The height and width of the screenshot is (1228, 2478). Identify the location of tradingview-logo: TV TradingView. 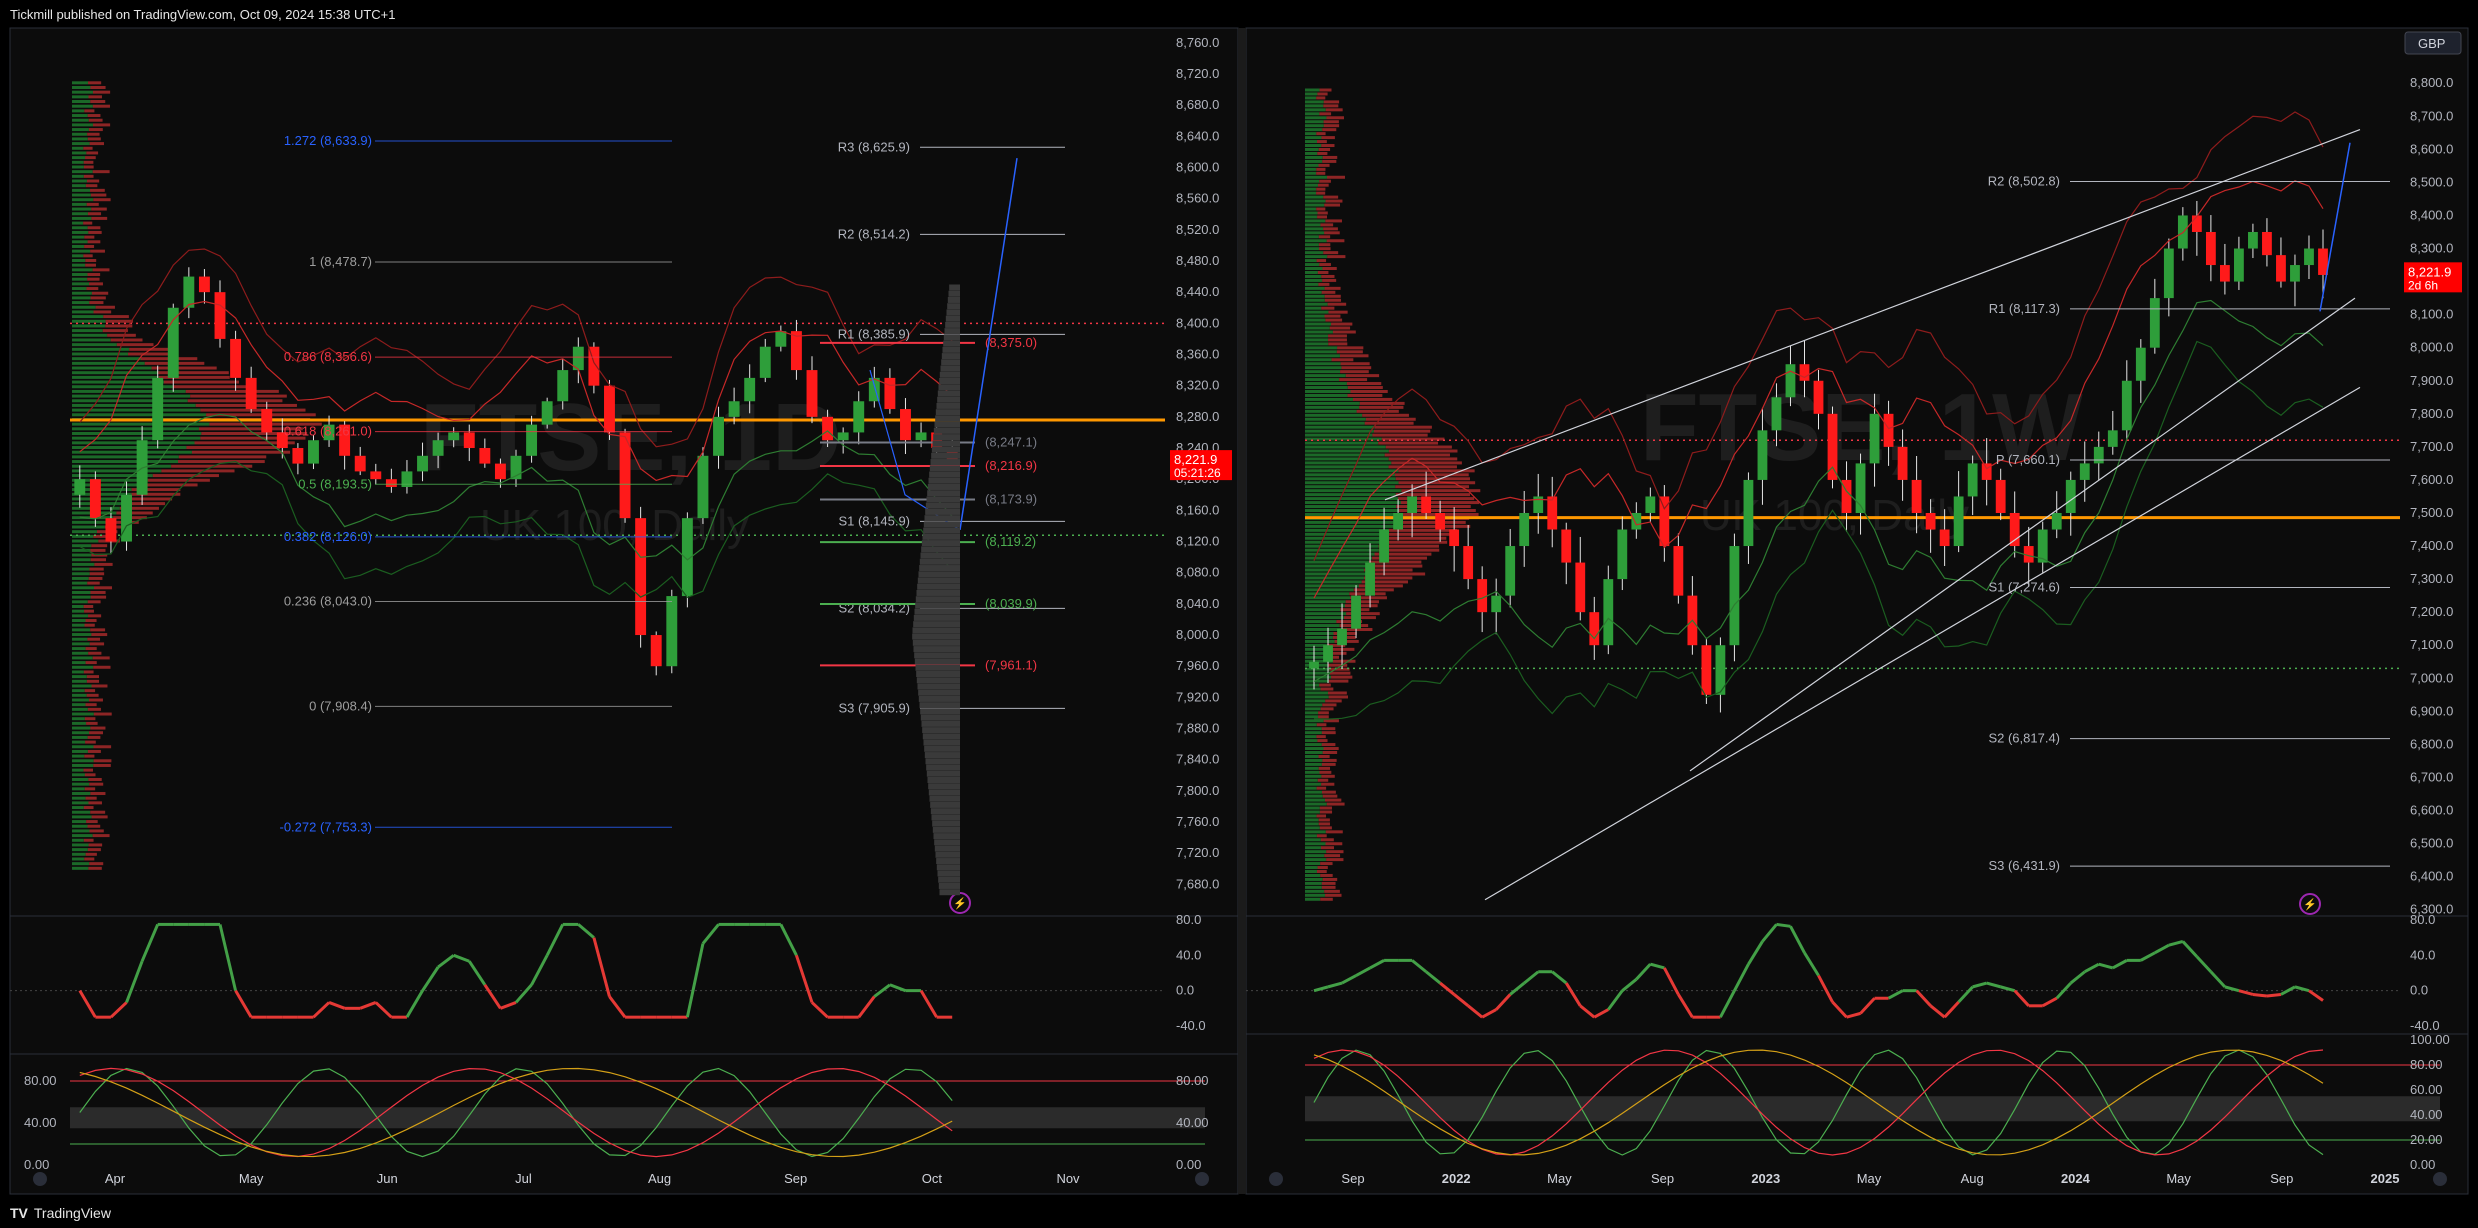
(60, 1213).